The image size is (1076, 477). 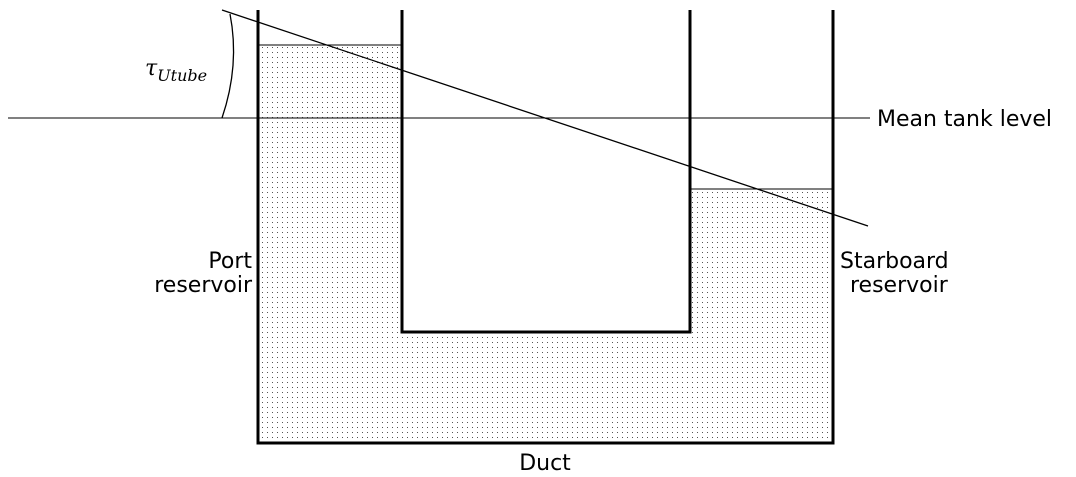 I want to click on angle-subscript: Utube, so click(x=182, y=75).